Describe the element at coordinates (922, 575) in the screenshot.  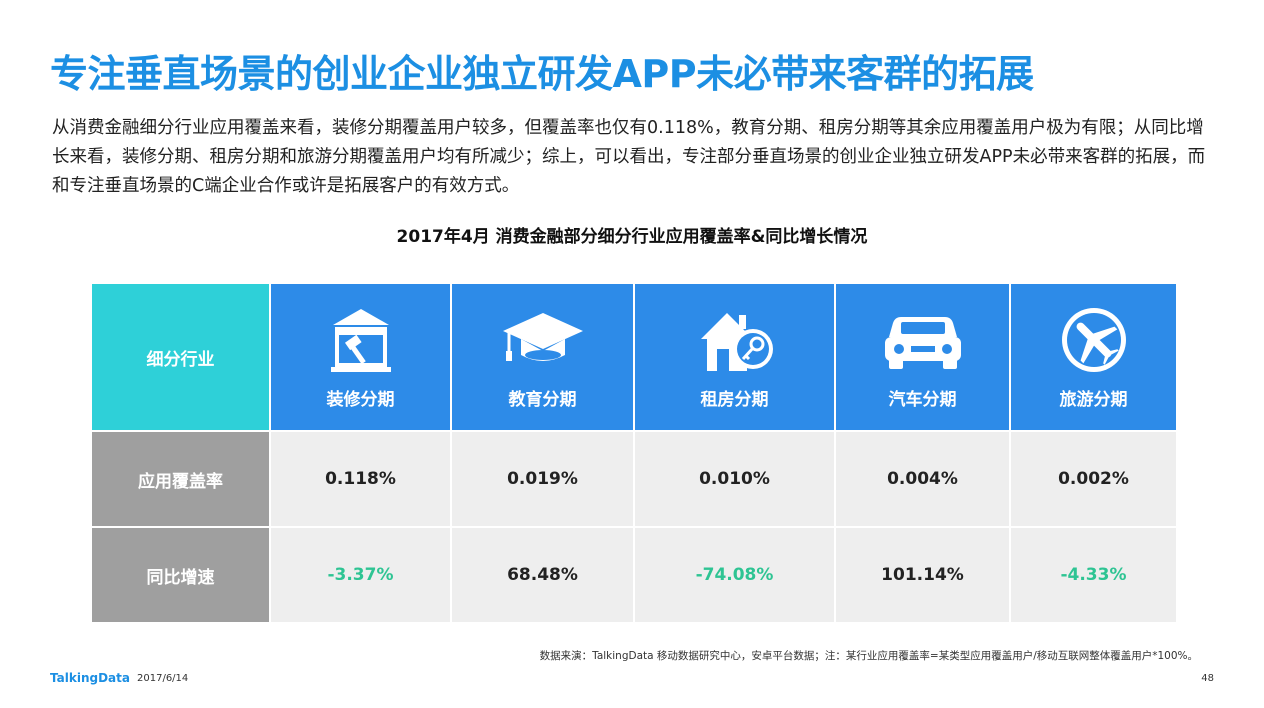
I see `growth-cell: 101.14%` at that location.